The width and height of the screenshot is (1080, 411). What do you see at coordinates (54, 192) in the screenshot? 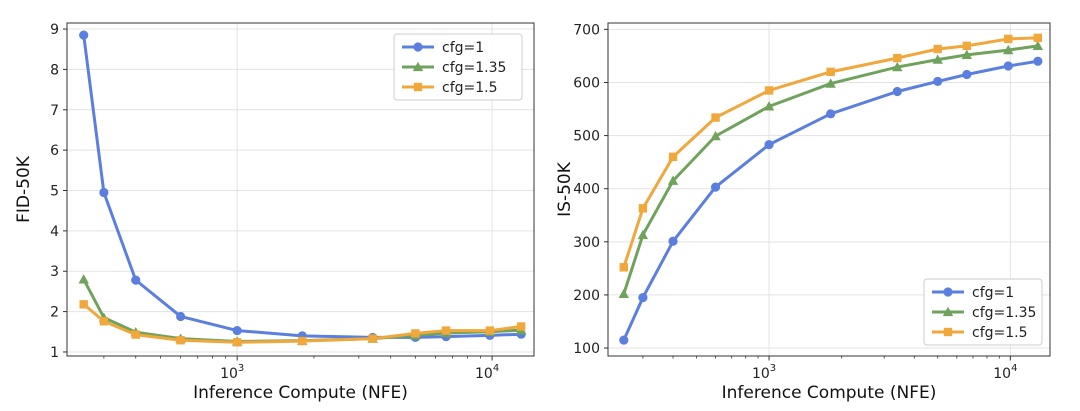
I see `y-tick-label: 5` at bounding box center [54, 192].